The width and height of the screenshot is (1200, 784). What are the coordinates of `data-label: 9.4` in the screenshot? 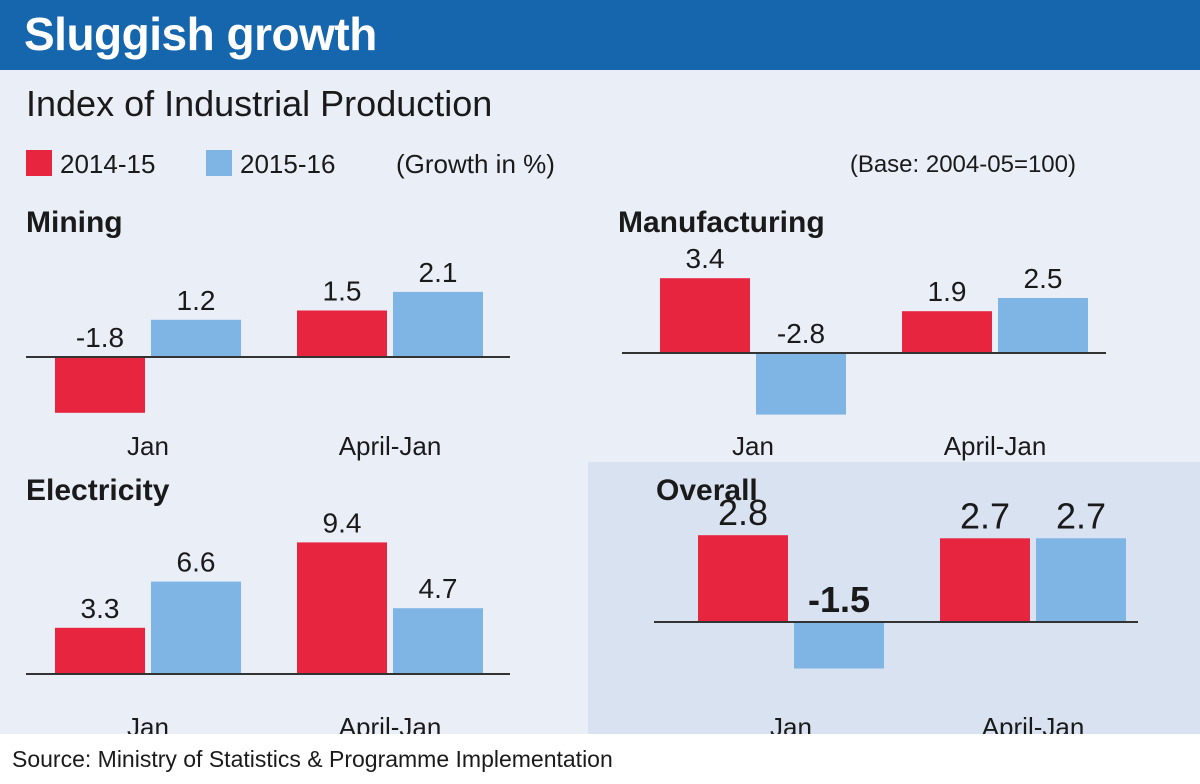 It's located at (342, 522).